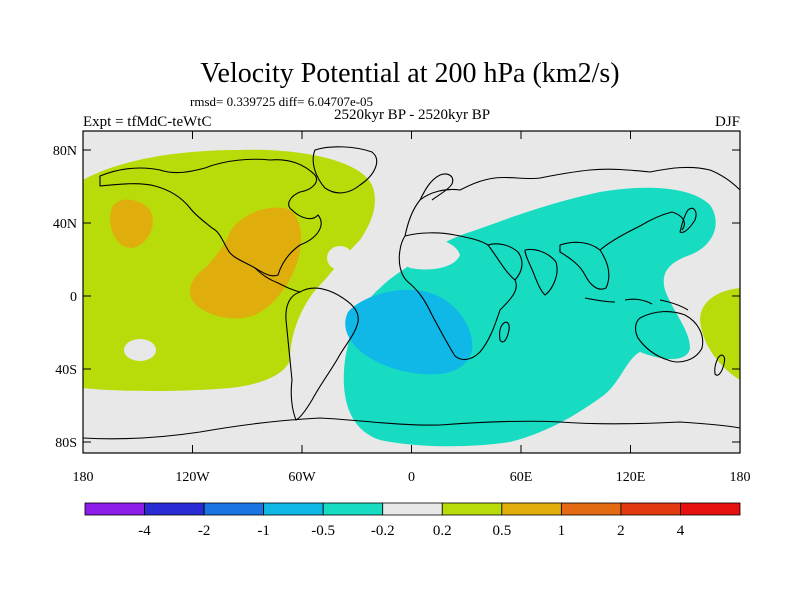 The width and height of the screenshot is (800, 600). Describe the element at coordinates (621, 531) in the screenshot. I see `colorbar-label: 2` at that location.